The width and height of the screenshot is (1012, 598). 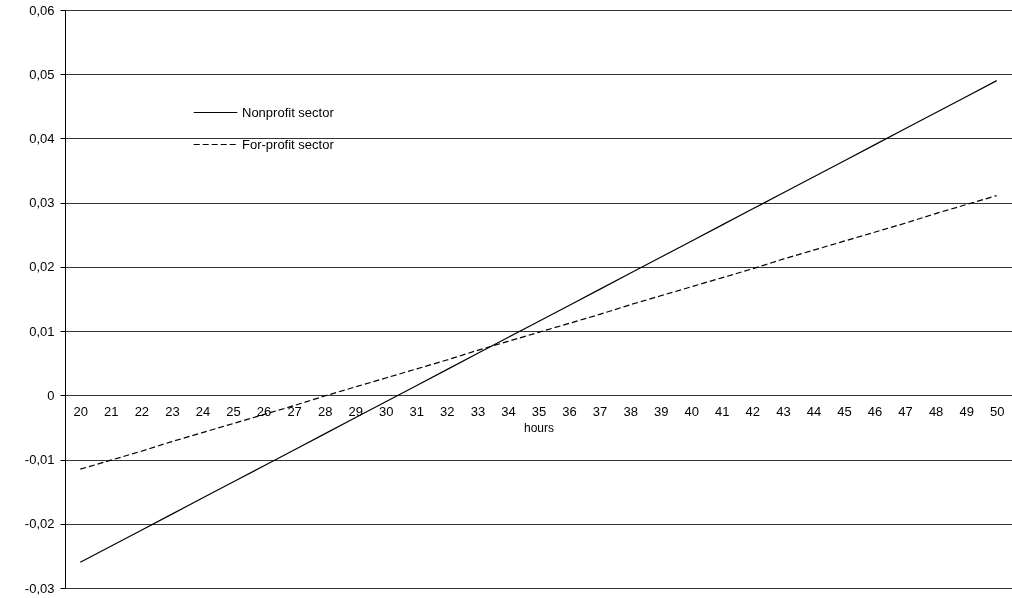 What do you see at coordinates (39, 524) in the screenshot?
I see `y-tick-label: -0,02` at bounding box center [39, 524].